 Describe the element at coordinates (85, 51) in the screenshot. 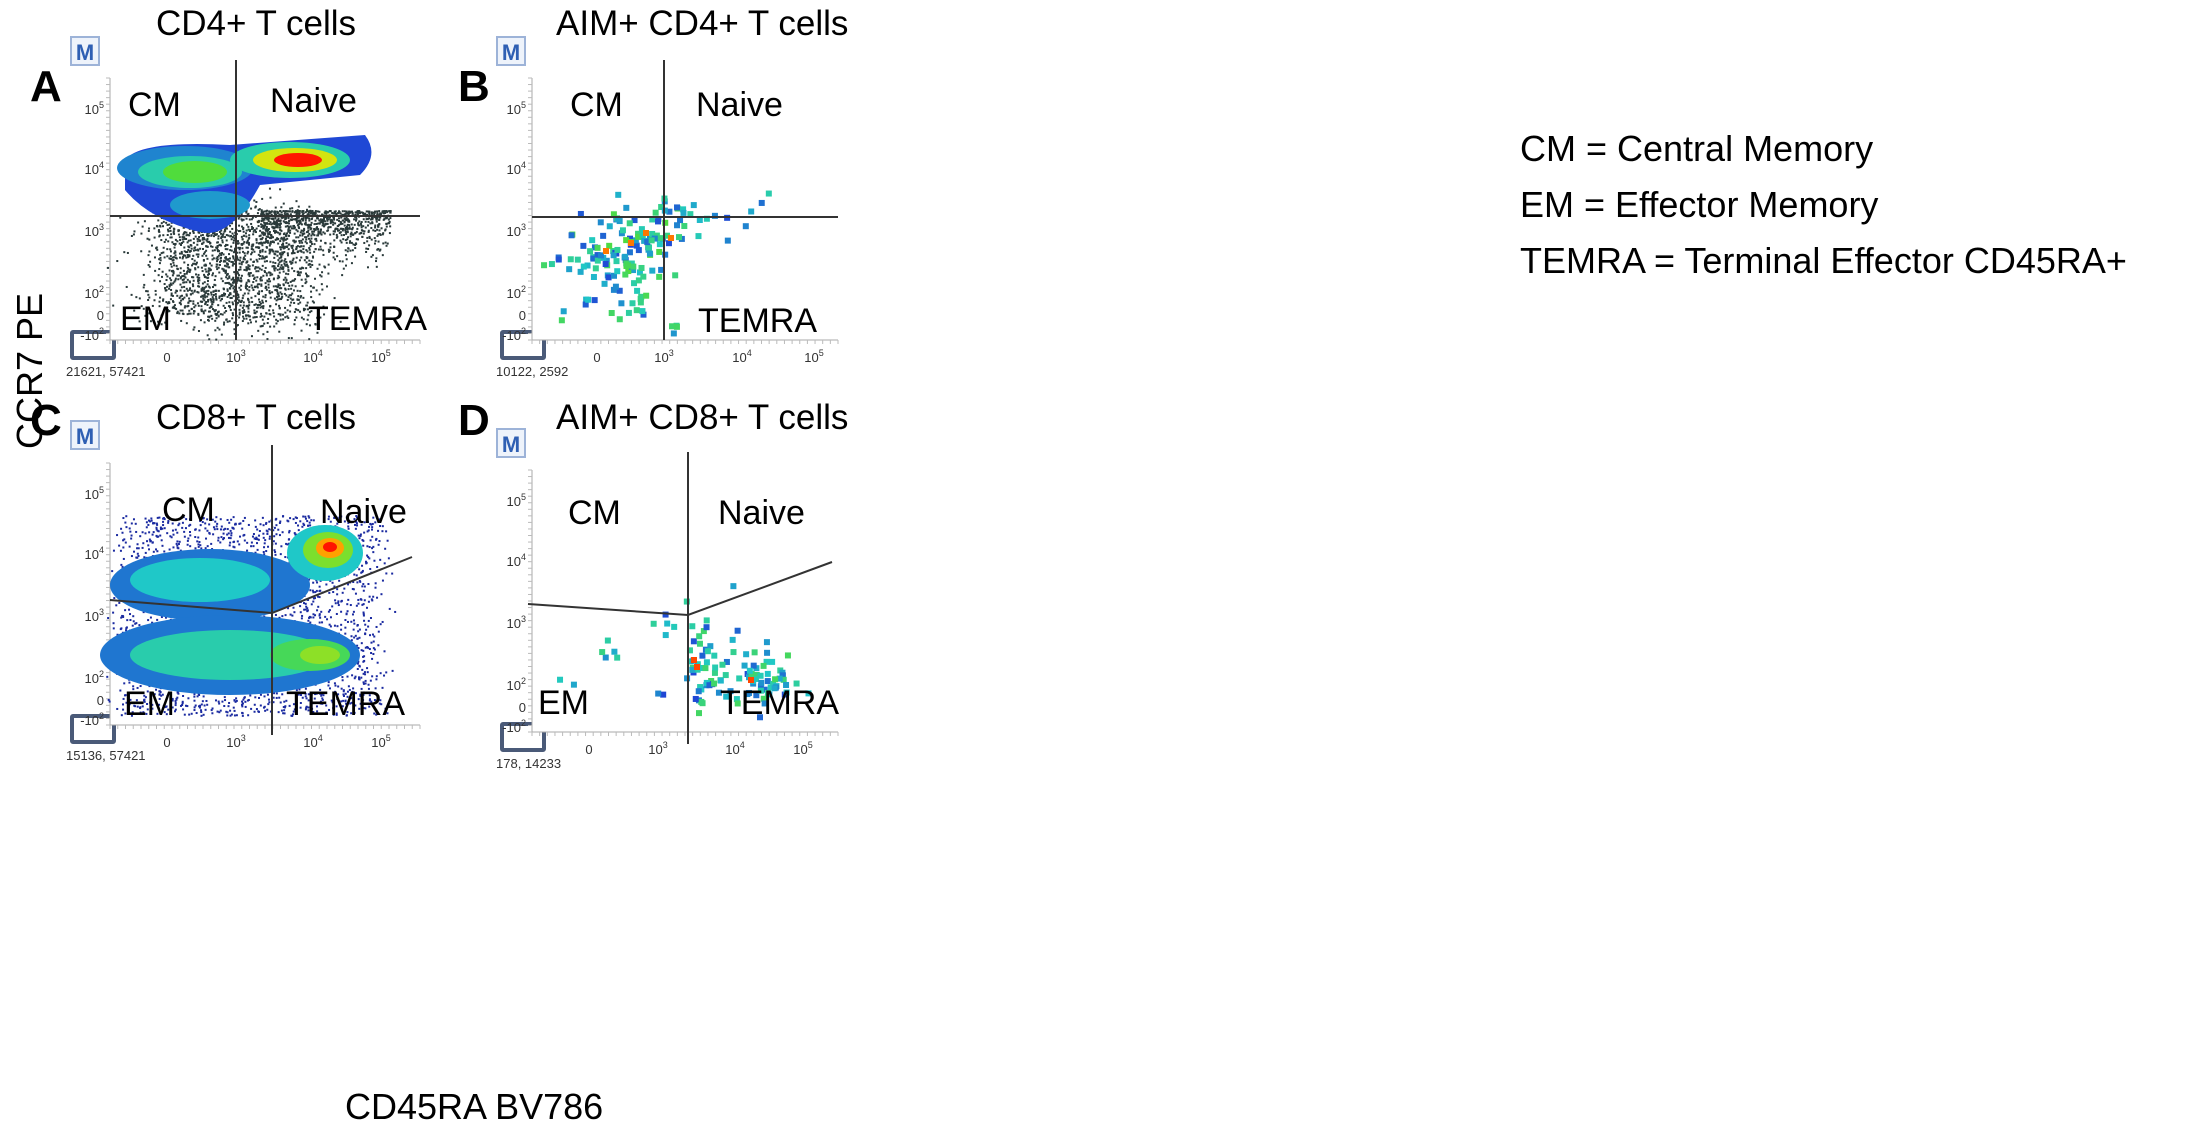

I see `m-button-a: M` at that location.